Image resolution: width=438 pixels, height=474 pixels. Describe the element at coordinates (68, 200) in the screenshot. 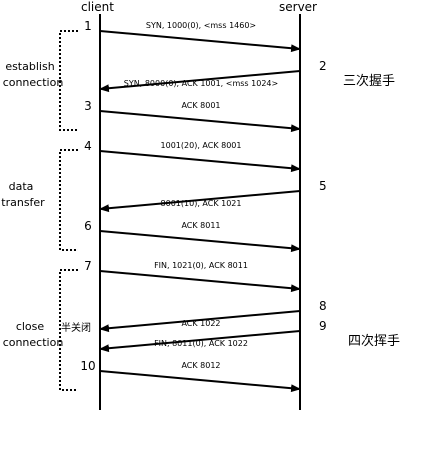

I see `transfer-bracket` at that location.